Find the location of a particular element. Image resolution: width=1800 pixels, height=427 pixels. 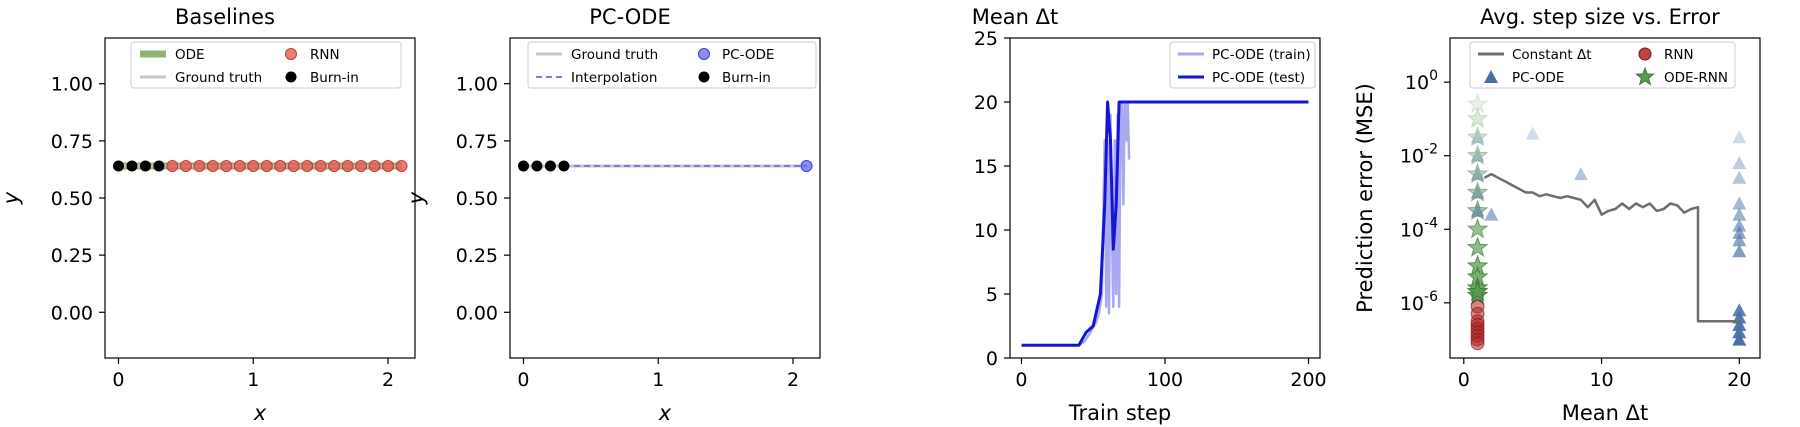

x-axis-label: Mean Δt is located at coordinates (1605, 413).